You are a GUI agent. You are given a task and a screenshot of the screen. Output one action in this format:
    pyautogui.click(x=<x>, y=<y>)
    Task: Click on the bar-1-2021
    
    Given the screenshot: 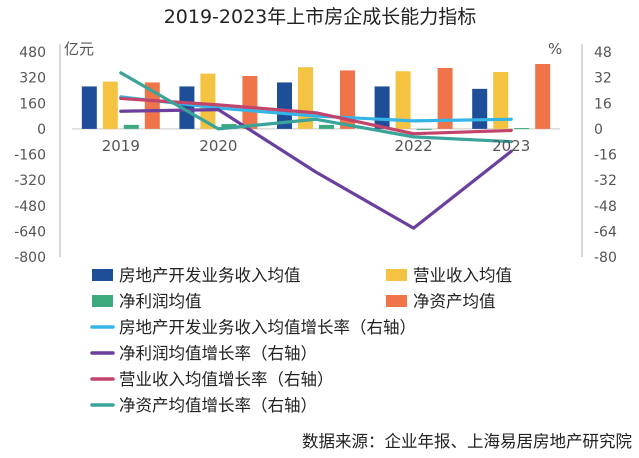 What is the action you would take?
    pyautogui.click(x=284, y=105)
    